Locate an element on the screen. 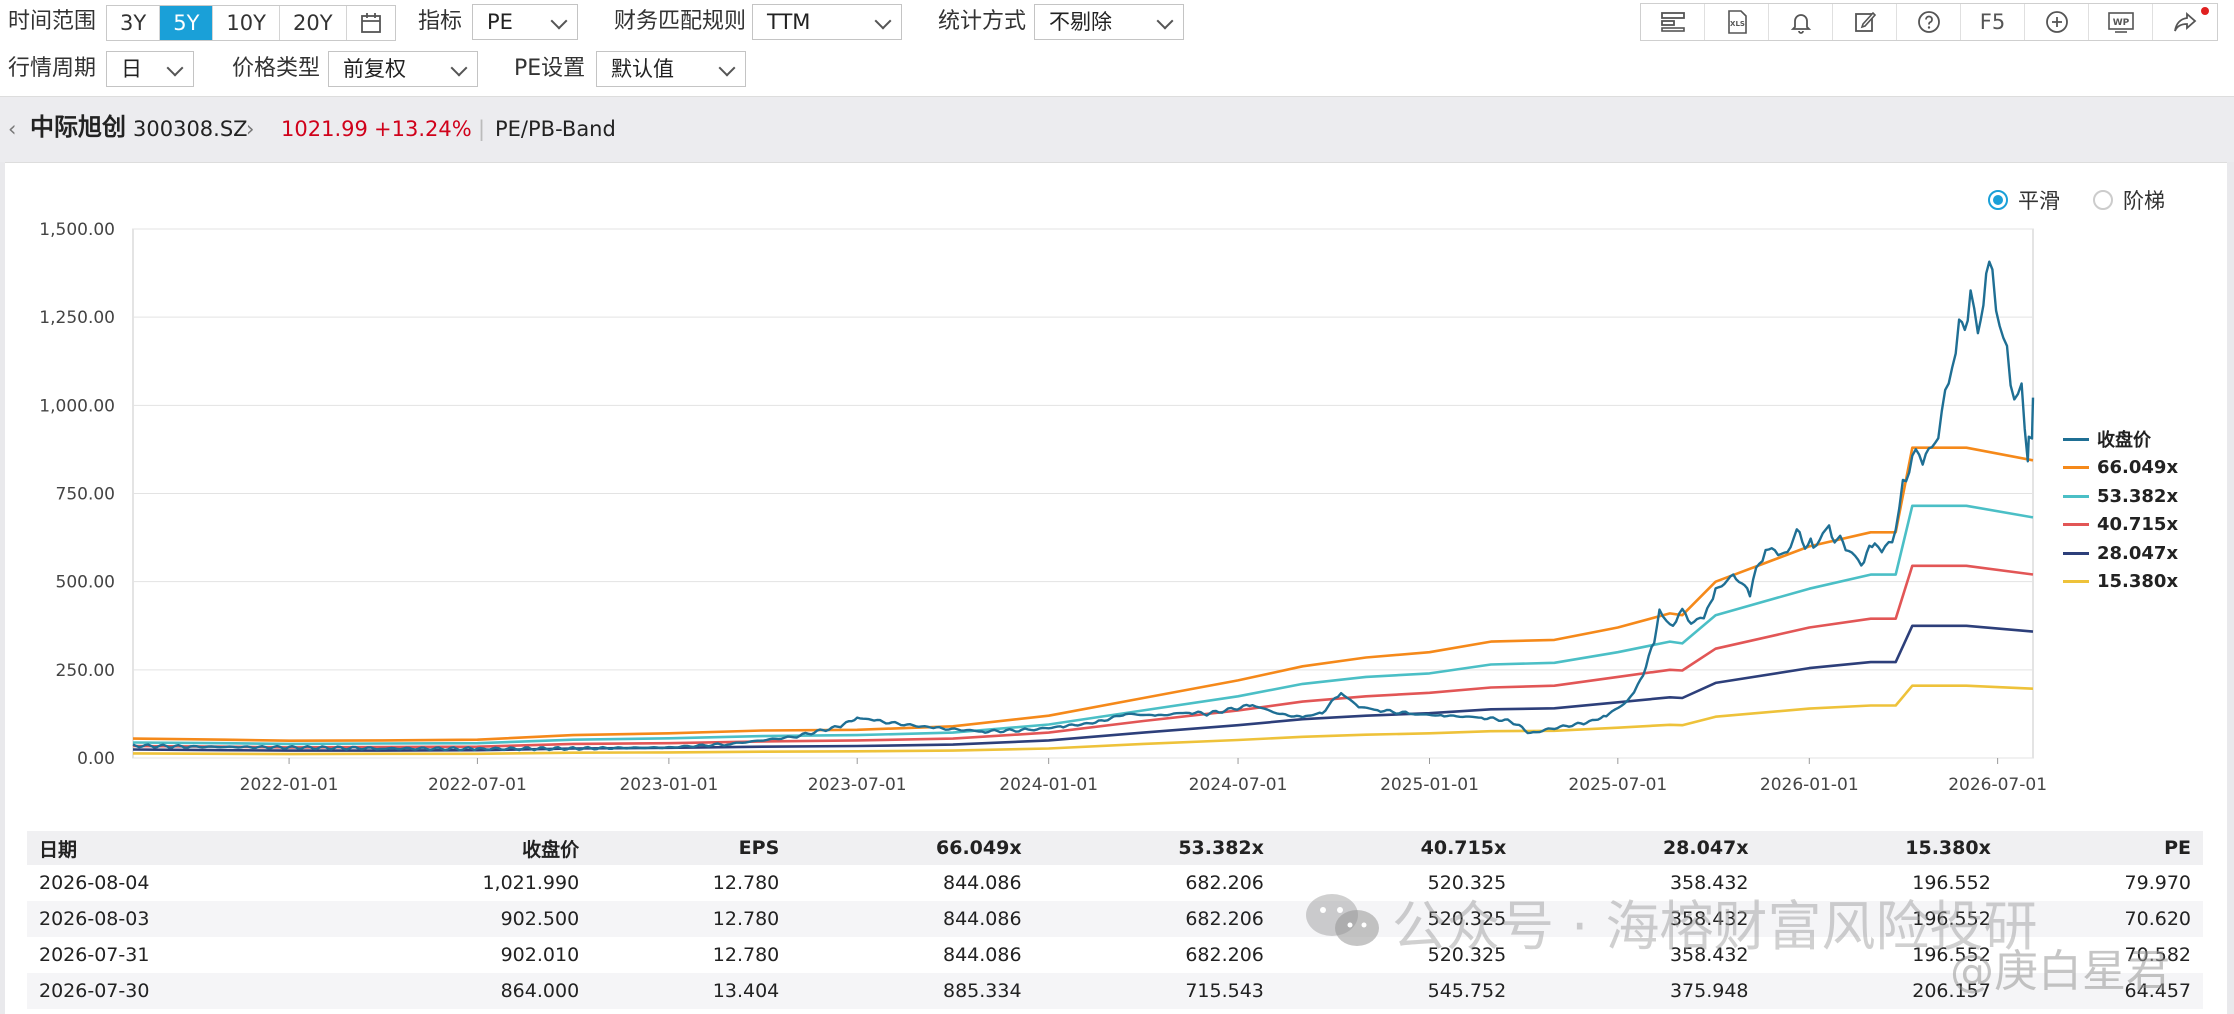  col-header-band1: 66.049x is located at coordinates (912, 848).